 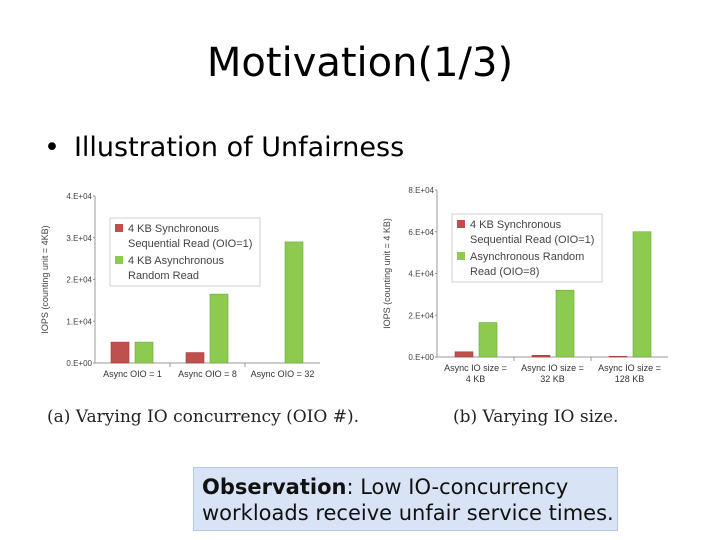 What do you see at coordinates (421, 232) in the screenshot?
I see `y-tick-label: 6.E+04` at bounding box center [421, 232].